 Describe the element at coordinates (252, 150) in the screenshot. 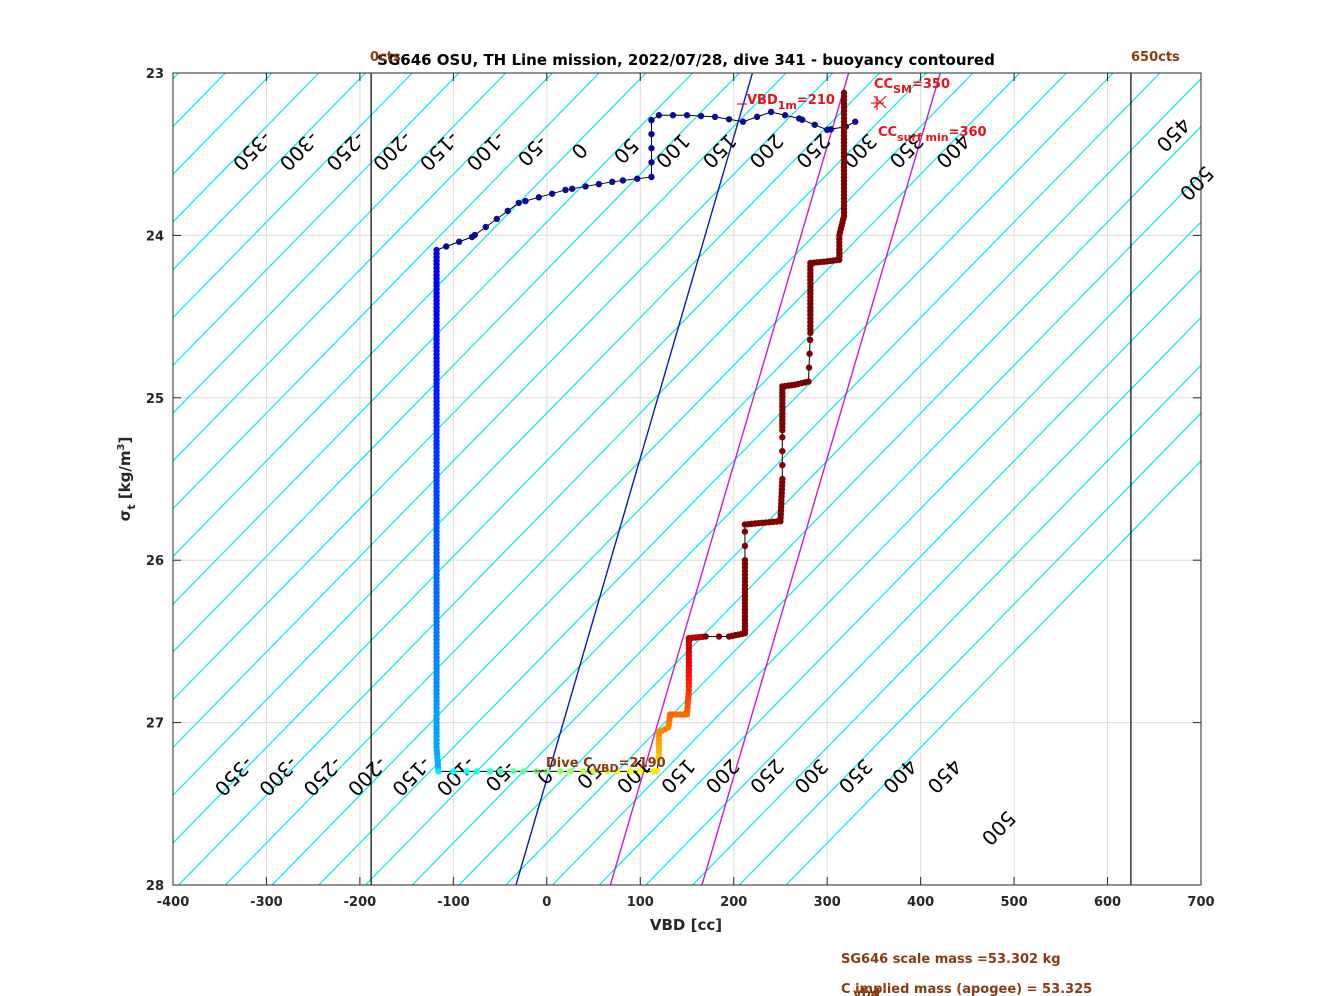

I see `contour-label-top: -350` at that location.